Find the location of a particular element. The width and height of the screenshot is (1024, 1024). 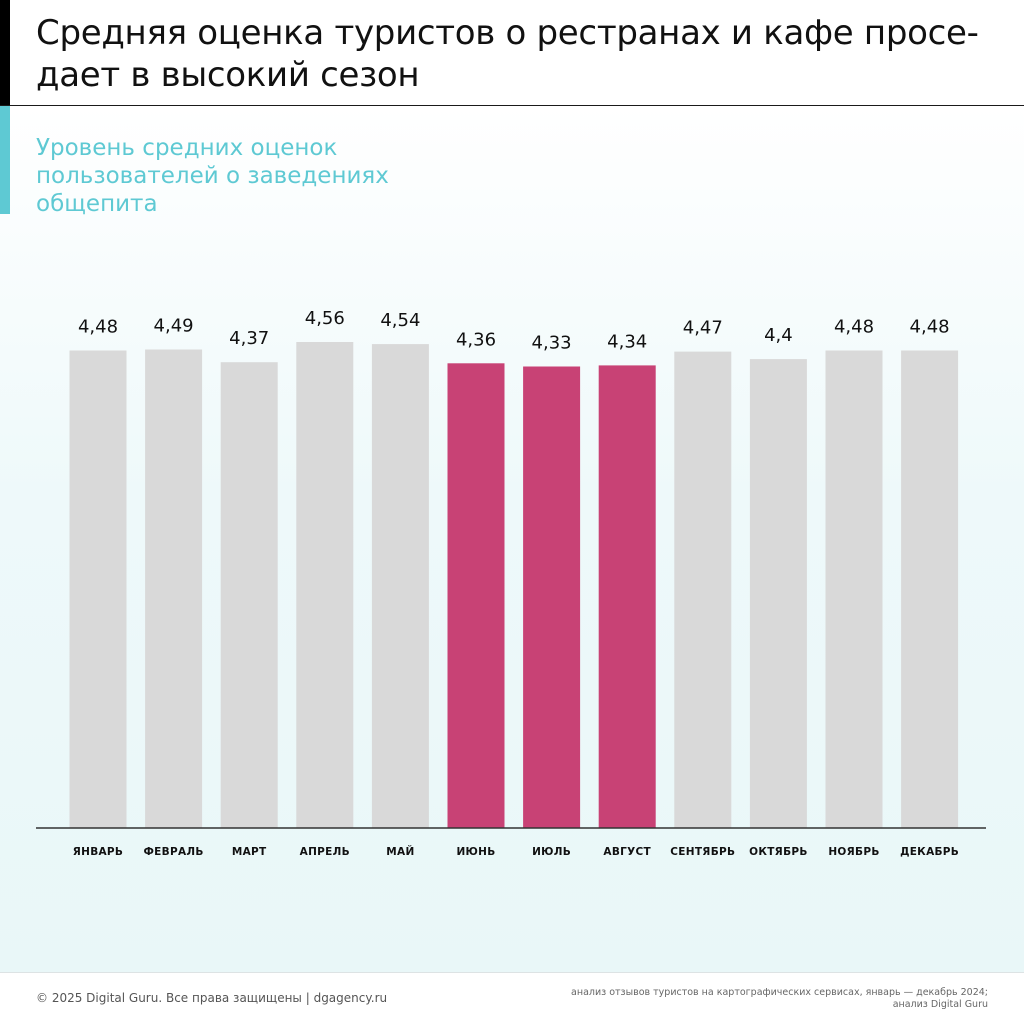

value-label-8: 4,34 is located at coordinates (627, 341).